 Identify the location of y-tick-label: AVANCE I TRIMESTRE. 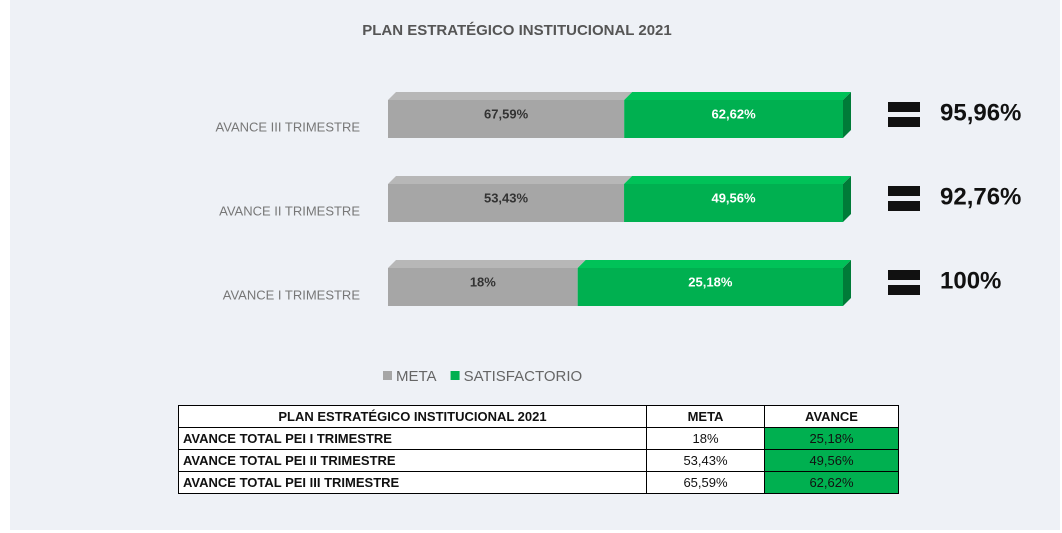
(292, 294).